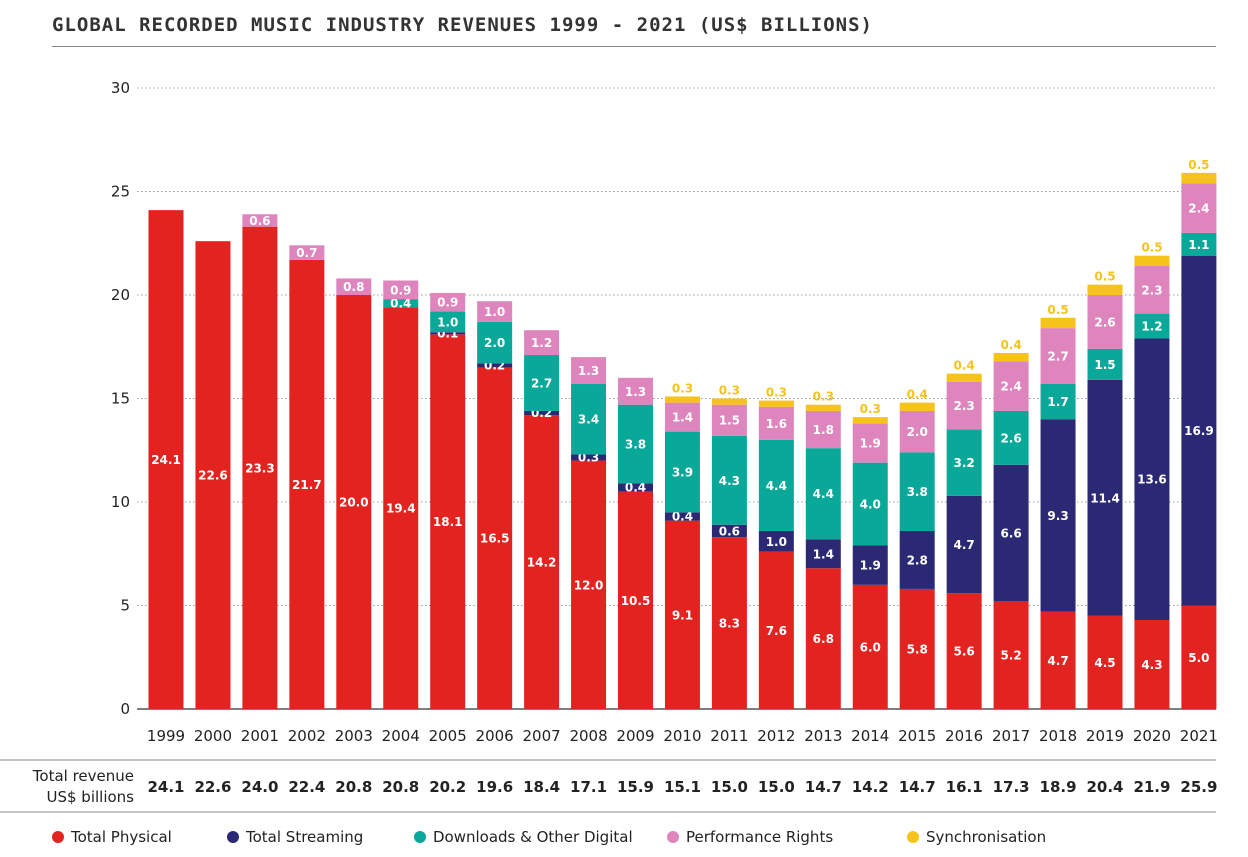 The image size is (1248, 857). I want to click on legend-item-downloads: Downloads & Other Digital, so click(523, 837).